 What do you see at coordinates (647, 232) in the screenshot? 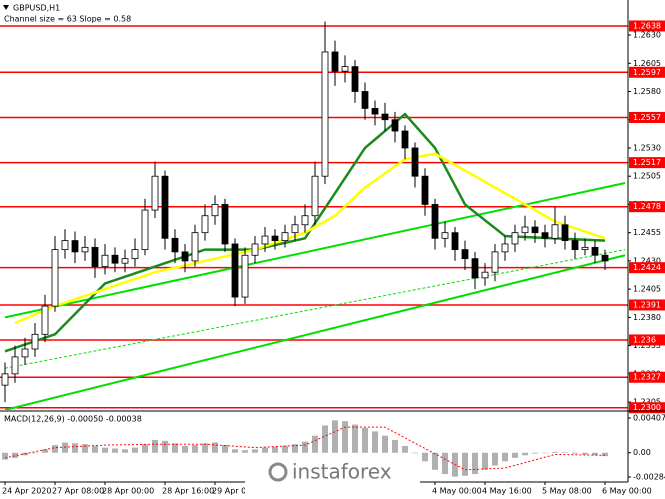
I see `y-tick-label: 1.2455` at bounding box center [647, 232].